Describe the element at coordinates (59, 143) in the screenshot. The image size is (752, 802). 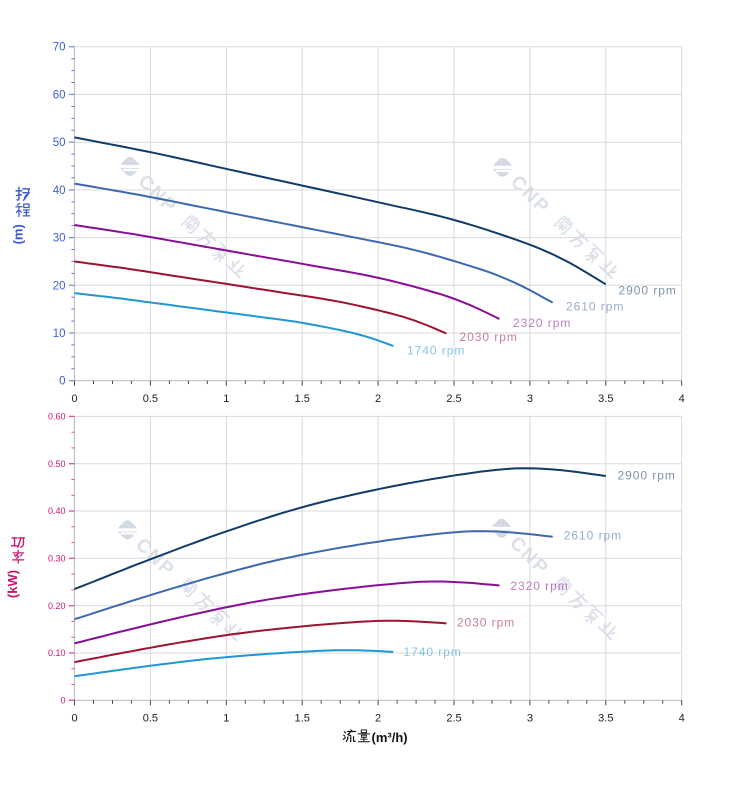
I see `svg-text: 50` at that location.